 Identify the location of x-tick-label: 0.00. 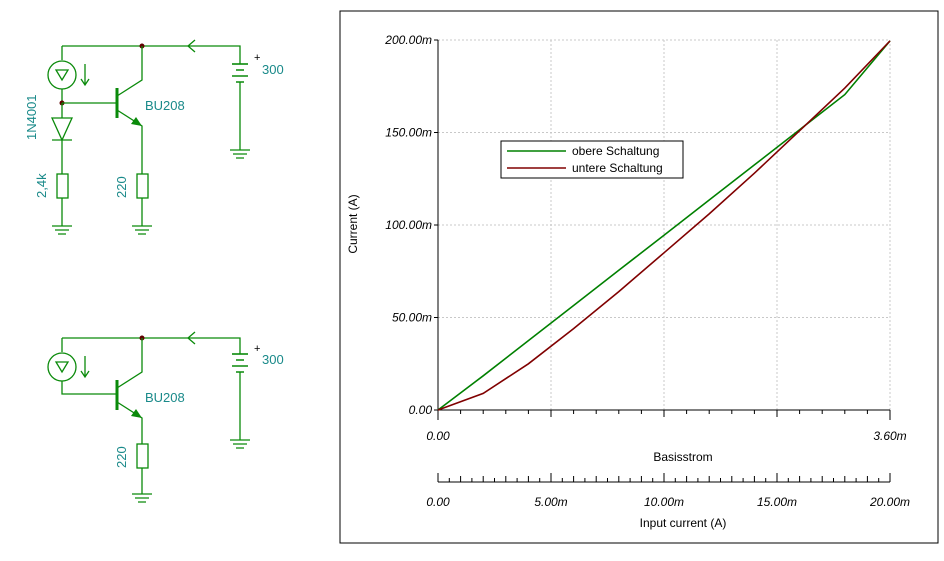
(438, 436).